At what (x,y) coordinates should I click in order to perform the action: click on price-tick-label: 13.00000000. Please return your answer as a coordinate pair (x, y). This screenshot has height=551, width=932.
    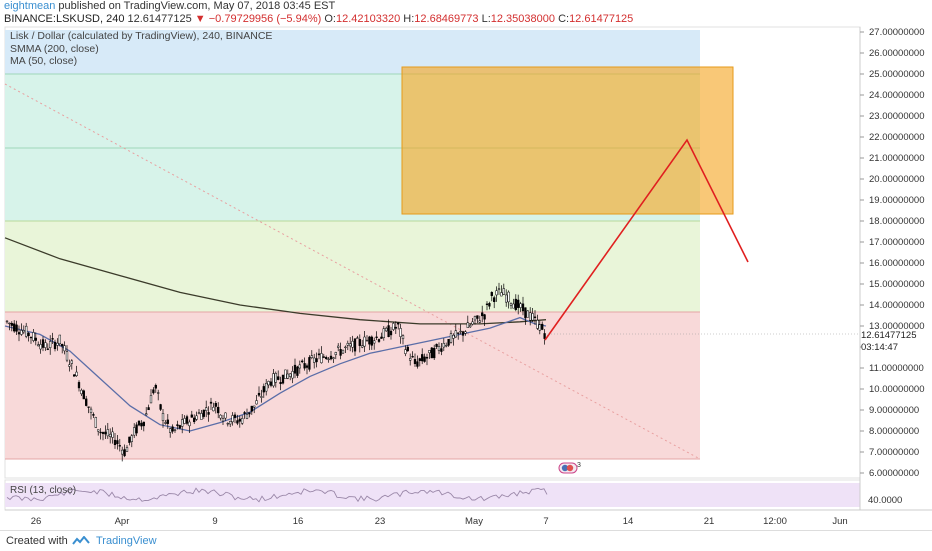
    Looking at the image, I should click on (896, 326).